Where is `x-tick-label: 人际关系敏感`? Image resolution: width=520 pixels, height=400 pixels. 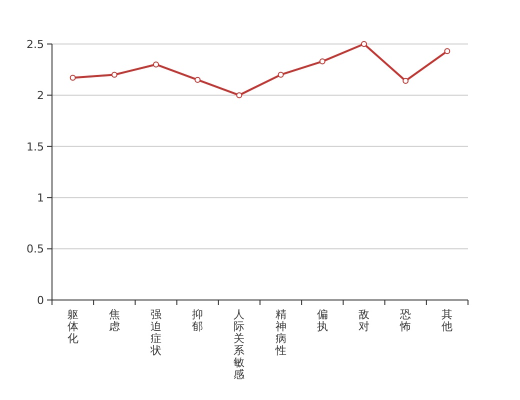
x-tick-label: 人际关系敏感 is located at coordinates (239, 344).